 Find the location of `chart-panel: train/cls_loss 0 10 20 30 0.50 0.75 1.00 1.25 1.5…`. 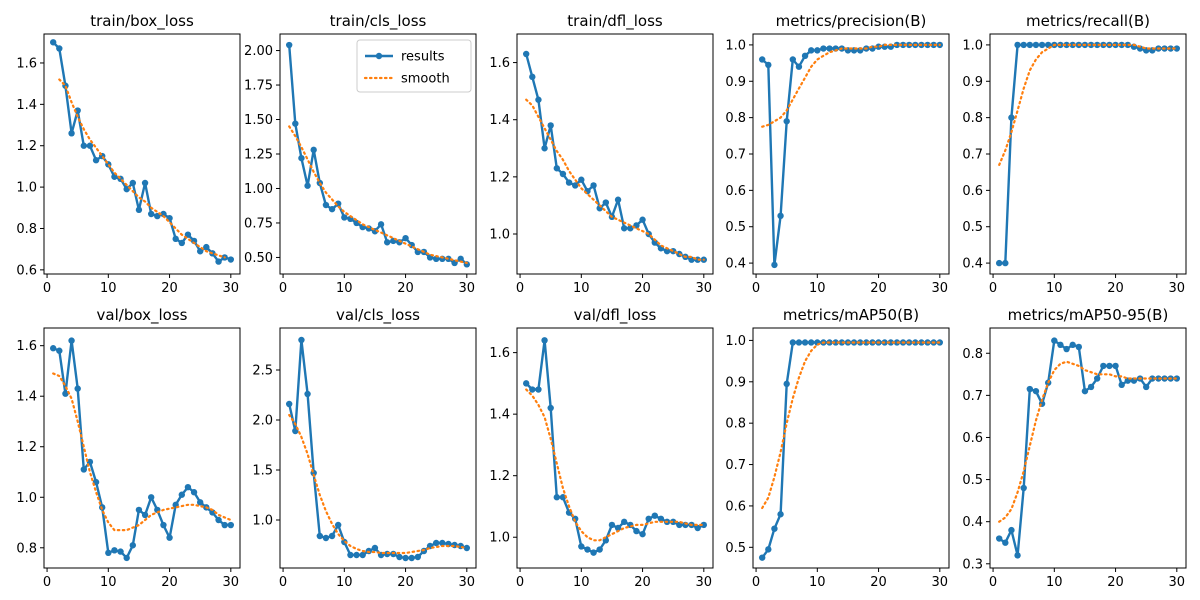

chart-panel: train/cls_loss 0 10 20 30 0.50 0.75 1.00 1.25 1.5… is located at coordinates (360, 154).